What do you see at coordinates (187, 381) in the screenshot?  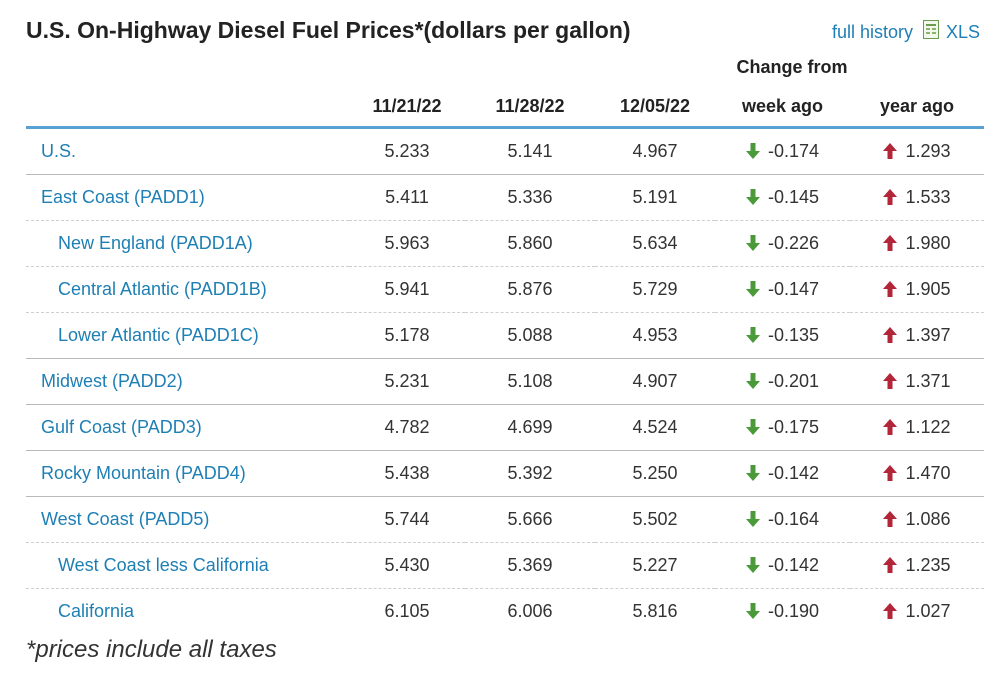 I see `region-link: Midwest (PADD2)` at bounding box center [187, 381].